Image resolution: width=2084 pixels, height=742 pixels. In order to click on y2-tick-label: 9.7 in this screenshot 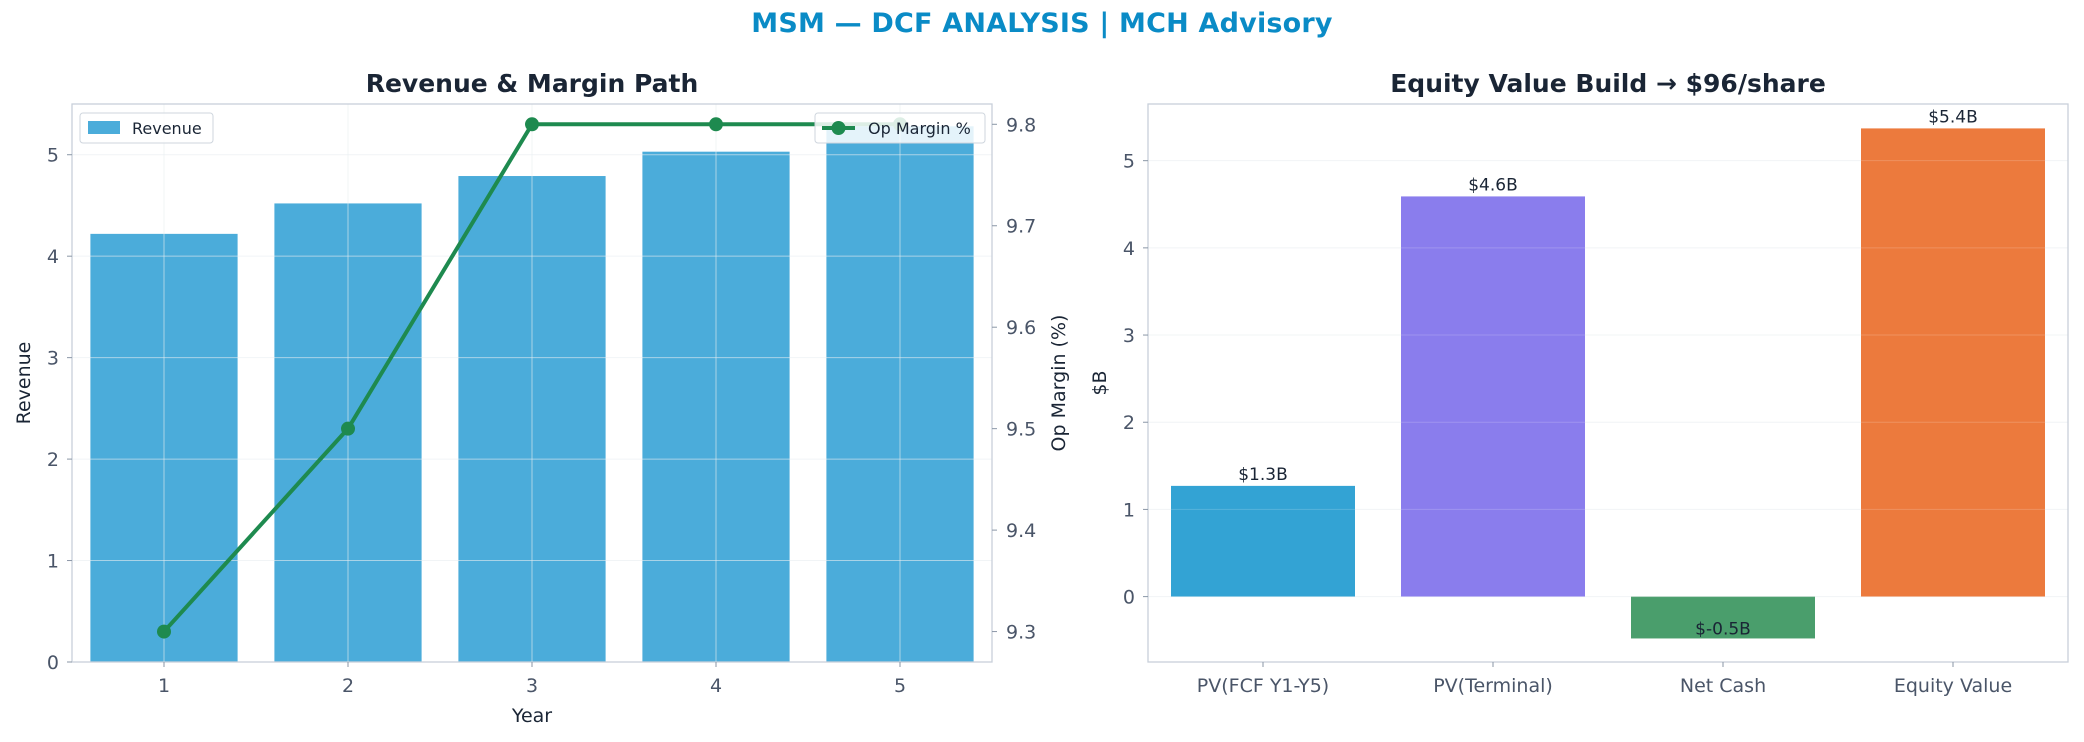, I will do `click(1021, 227)`.